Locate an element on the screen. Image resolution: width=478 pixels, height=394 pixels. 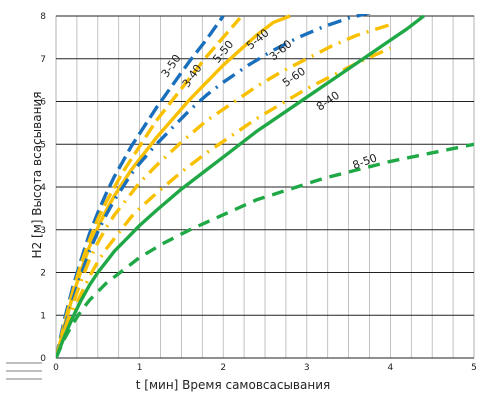
y-tick-label: 4 is located at coordinates (43, 188).